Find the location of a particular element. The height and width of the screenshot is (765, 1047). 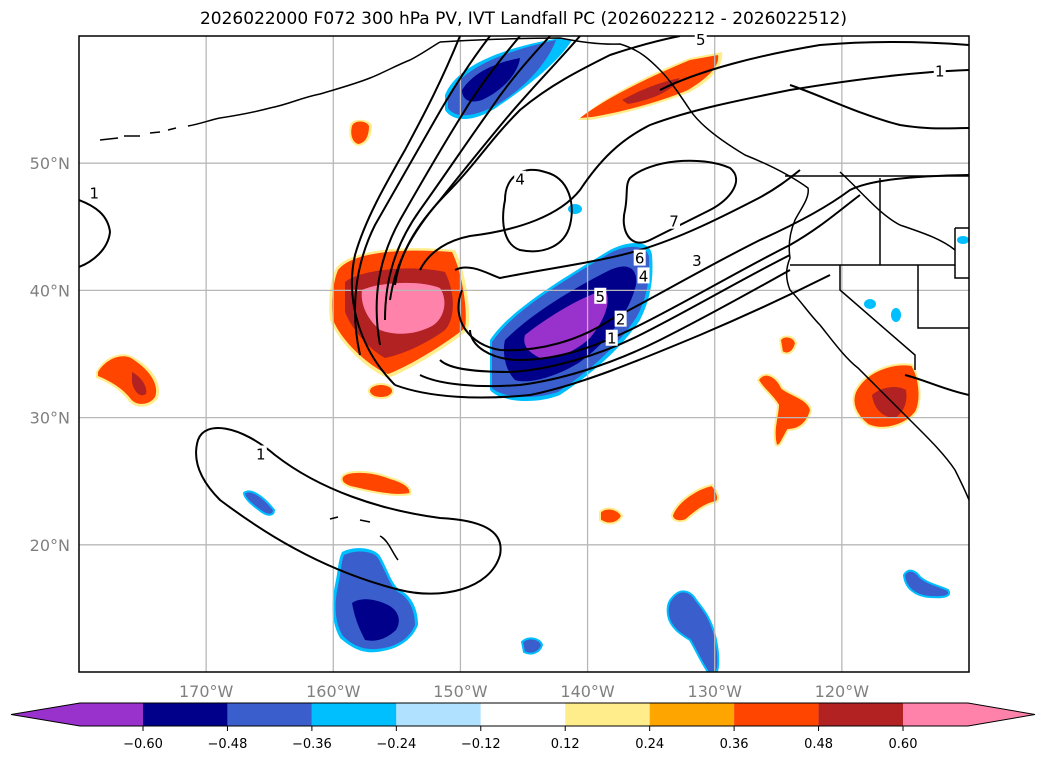

contour-label: 7 is located at coordinates (674, 222).